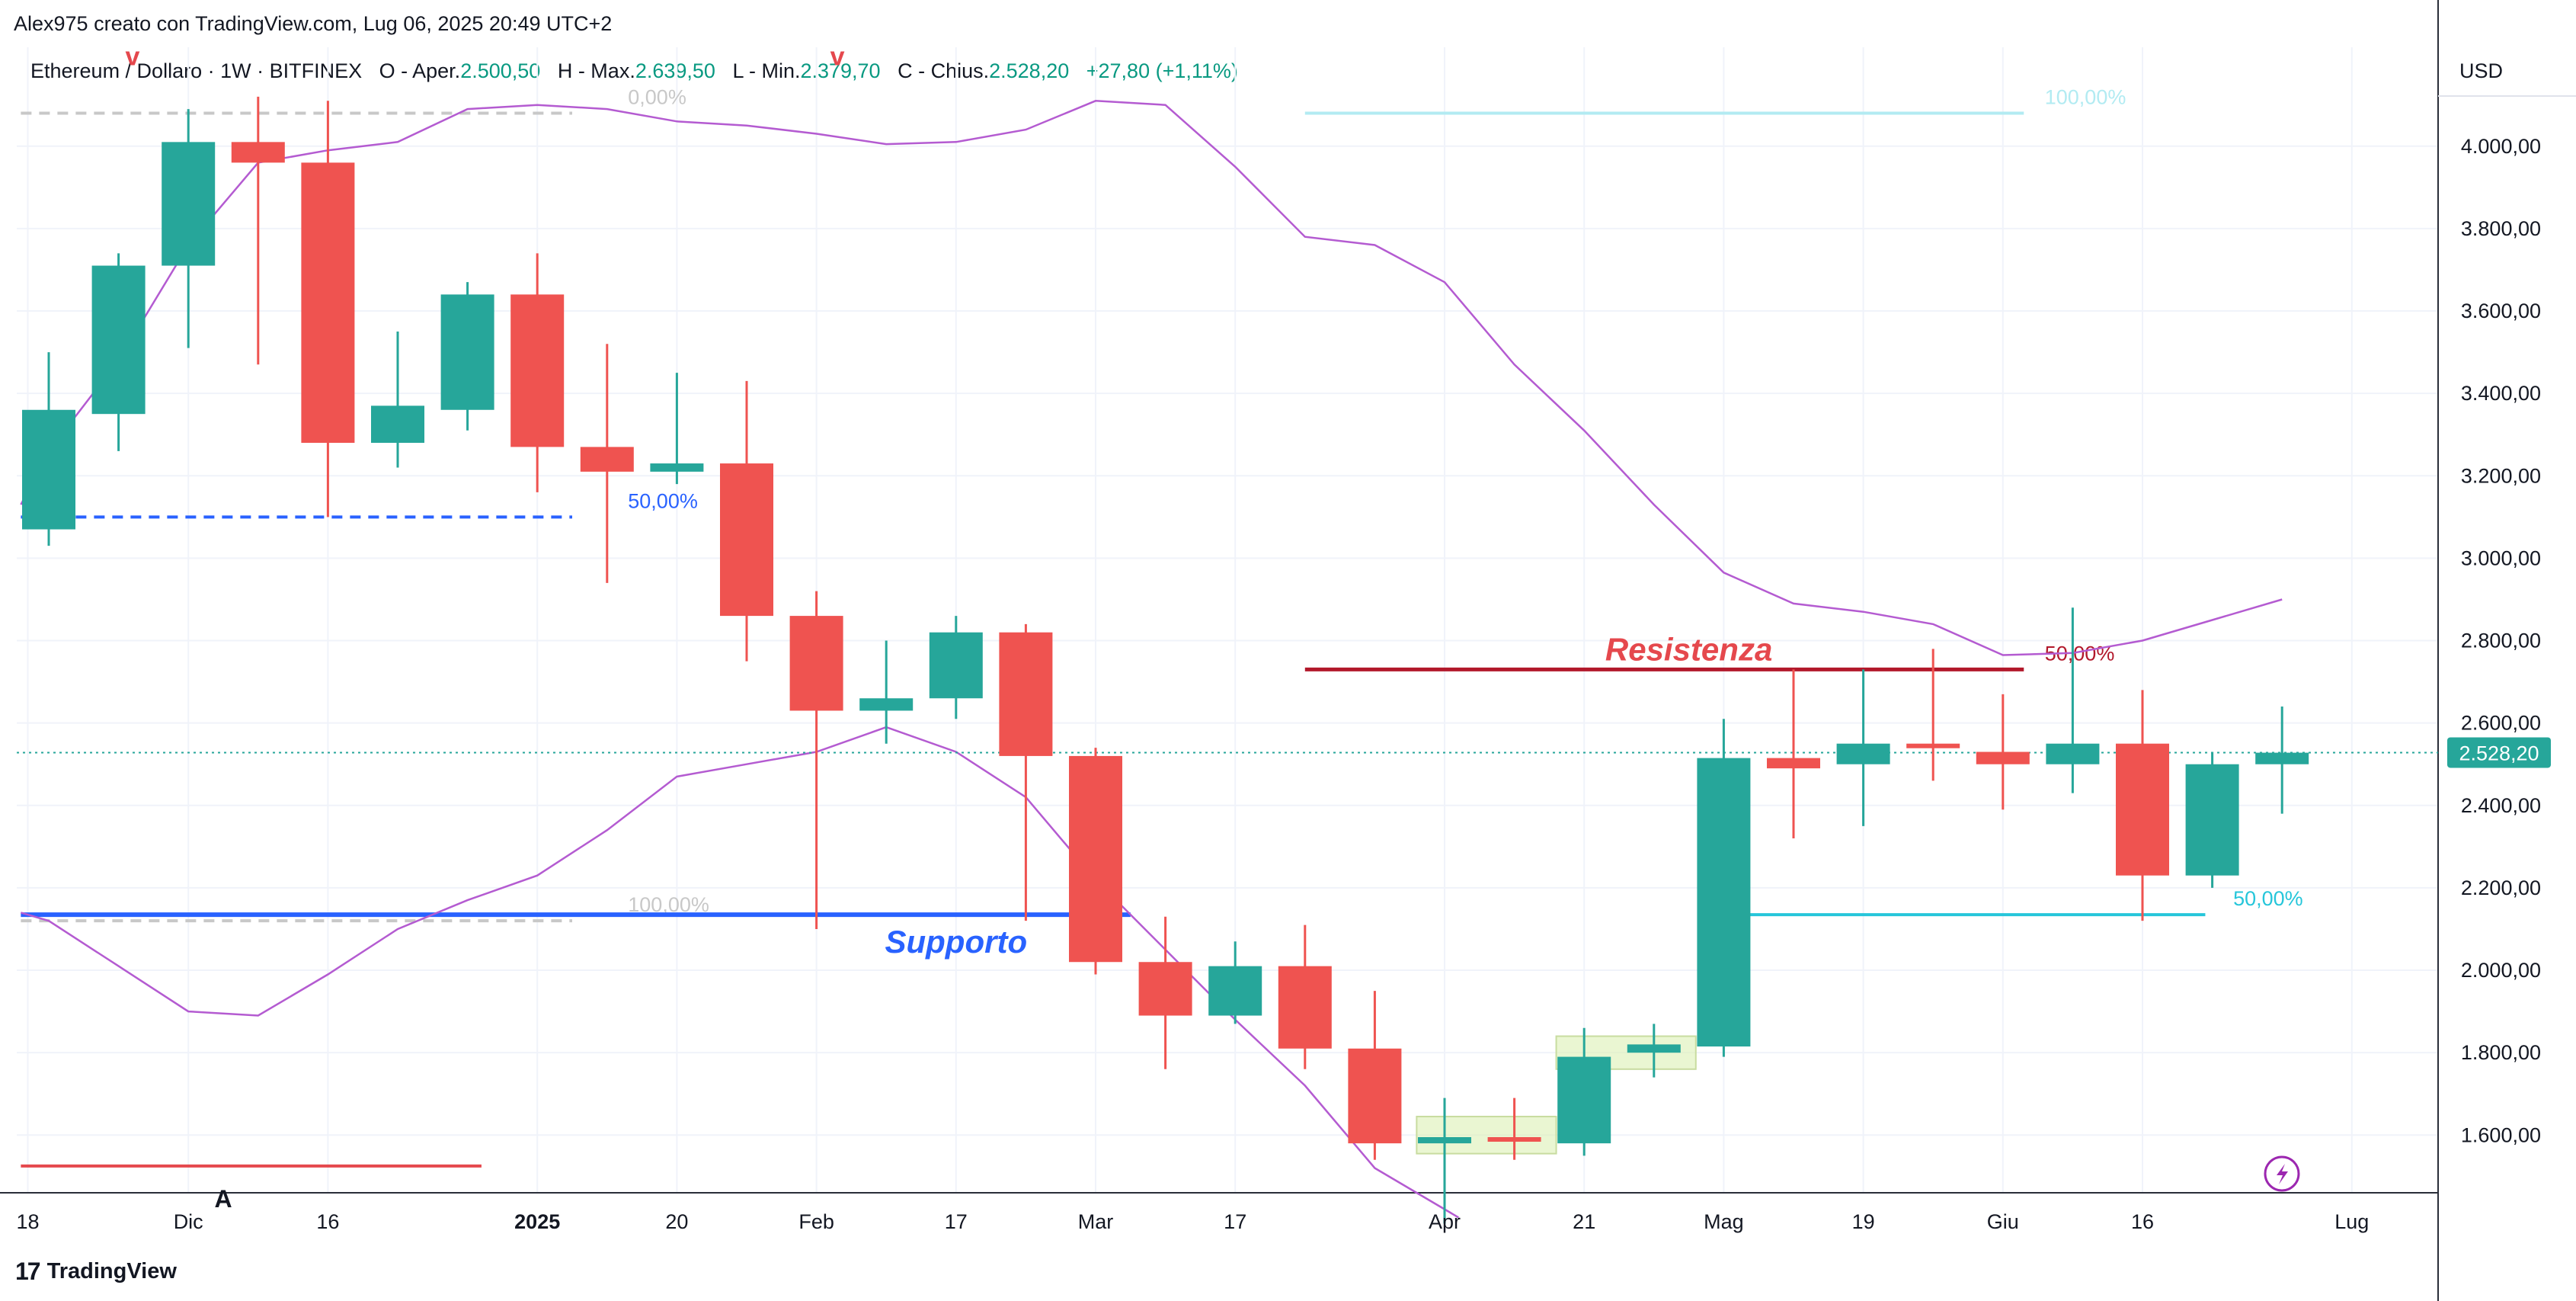 This screenshot has width=2576, height=1301. I want to click on resistance-label: Resistenza, so click(1688, 649).